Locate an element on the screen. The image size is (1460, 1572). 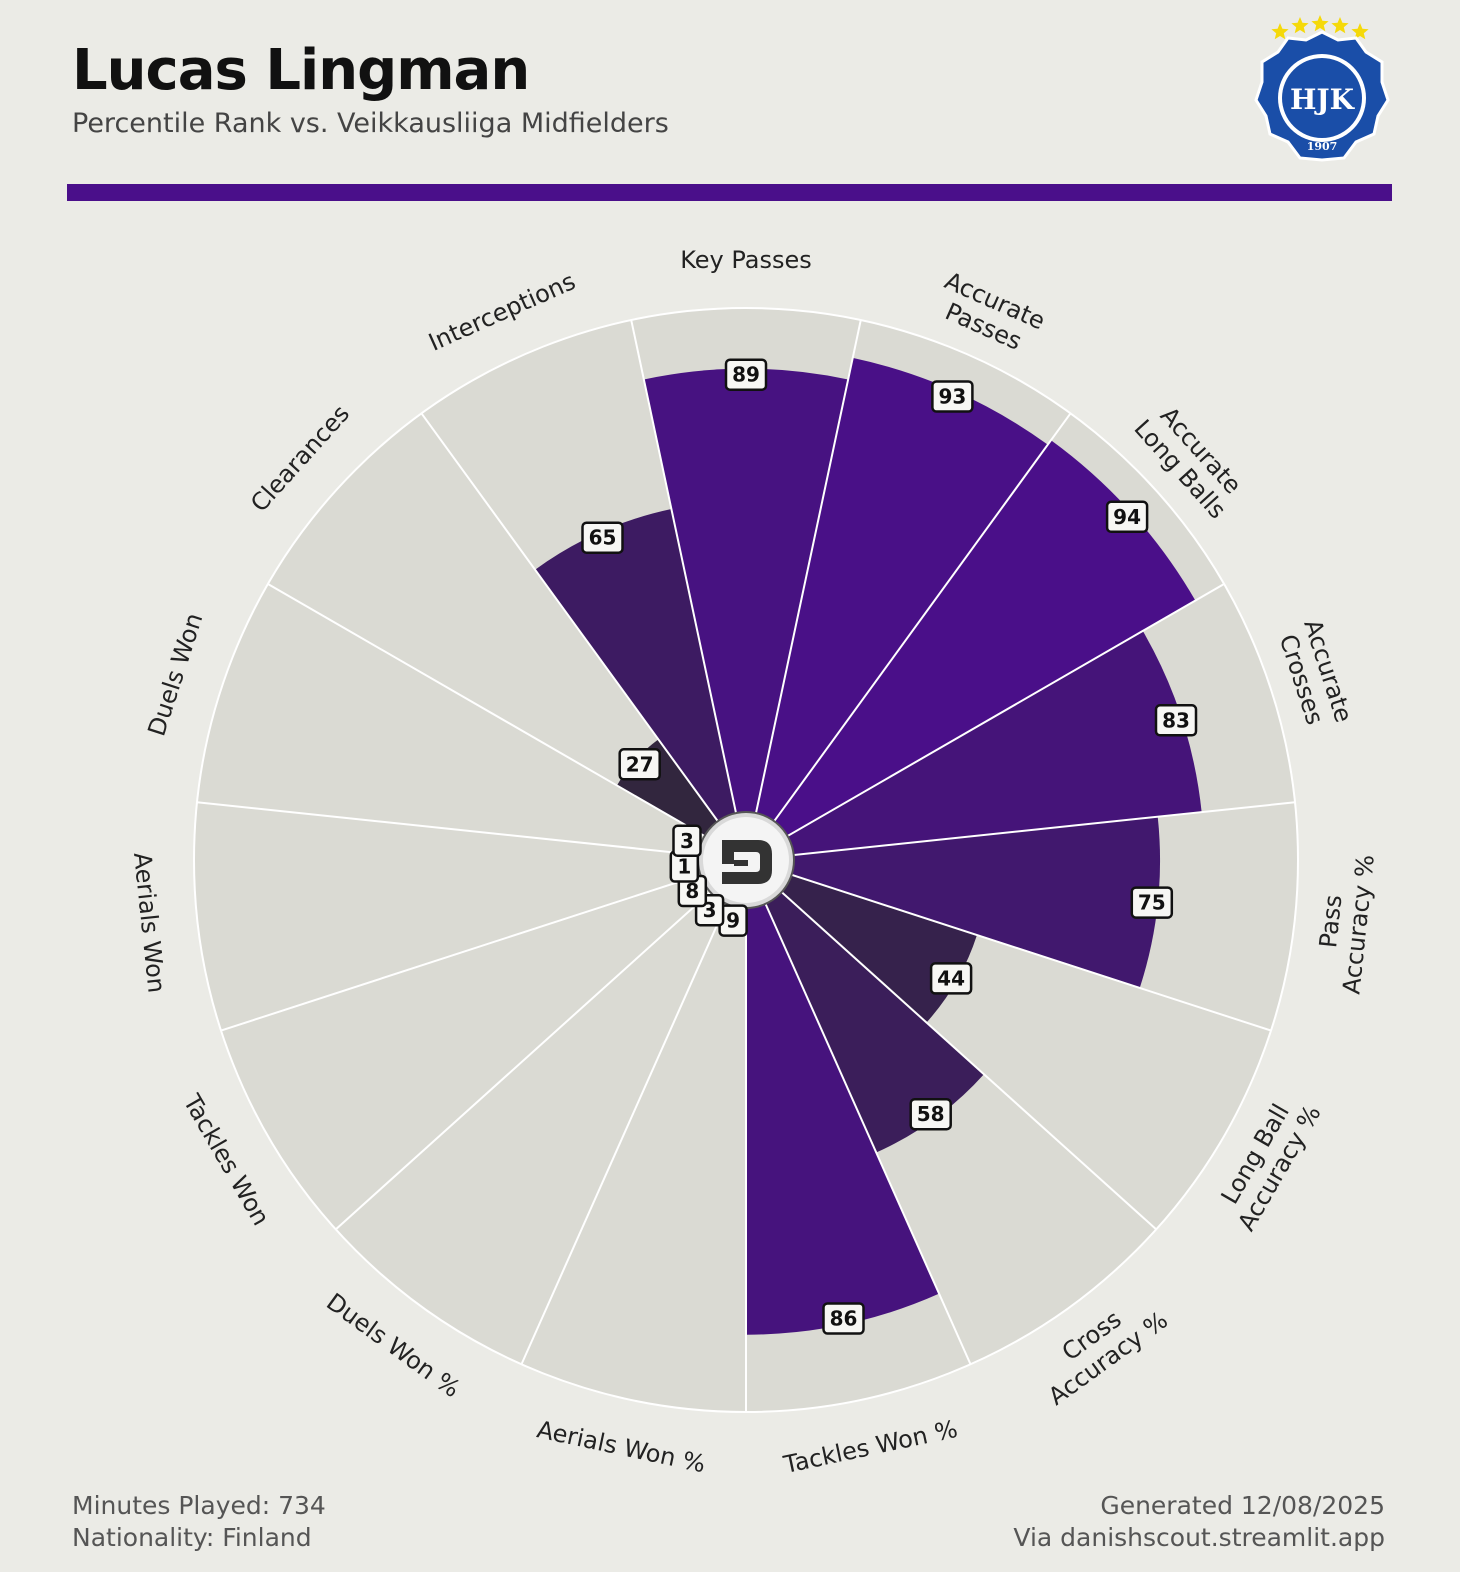
svg-text: 83 is located at coordinates (1176, 720).